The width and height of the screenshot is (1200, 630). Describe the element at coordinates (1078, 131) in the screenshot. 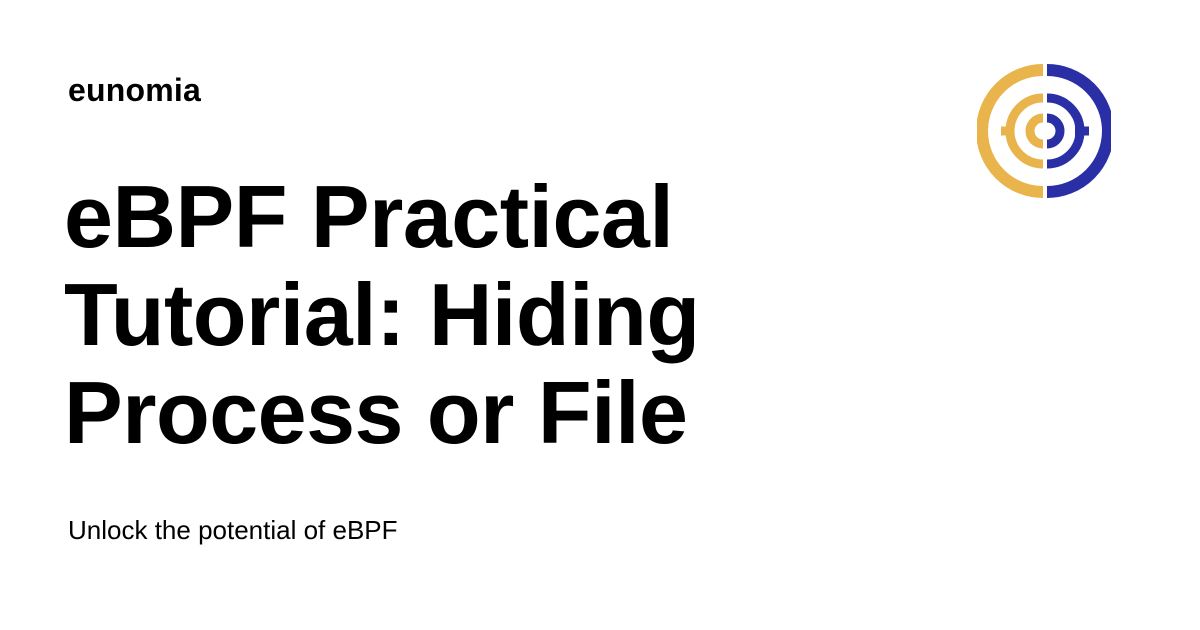

I see `logo-right-half` at that location.